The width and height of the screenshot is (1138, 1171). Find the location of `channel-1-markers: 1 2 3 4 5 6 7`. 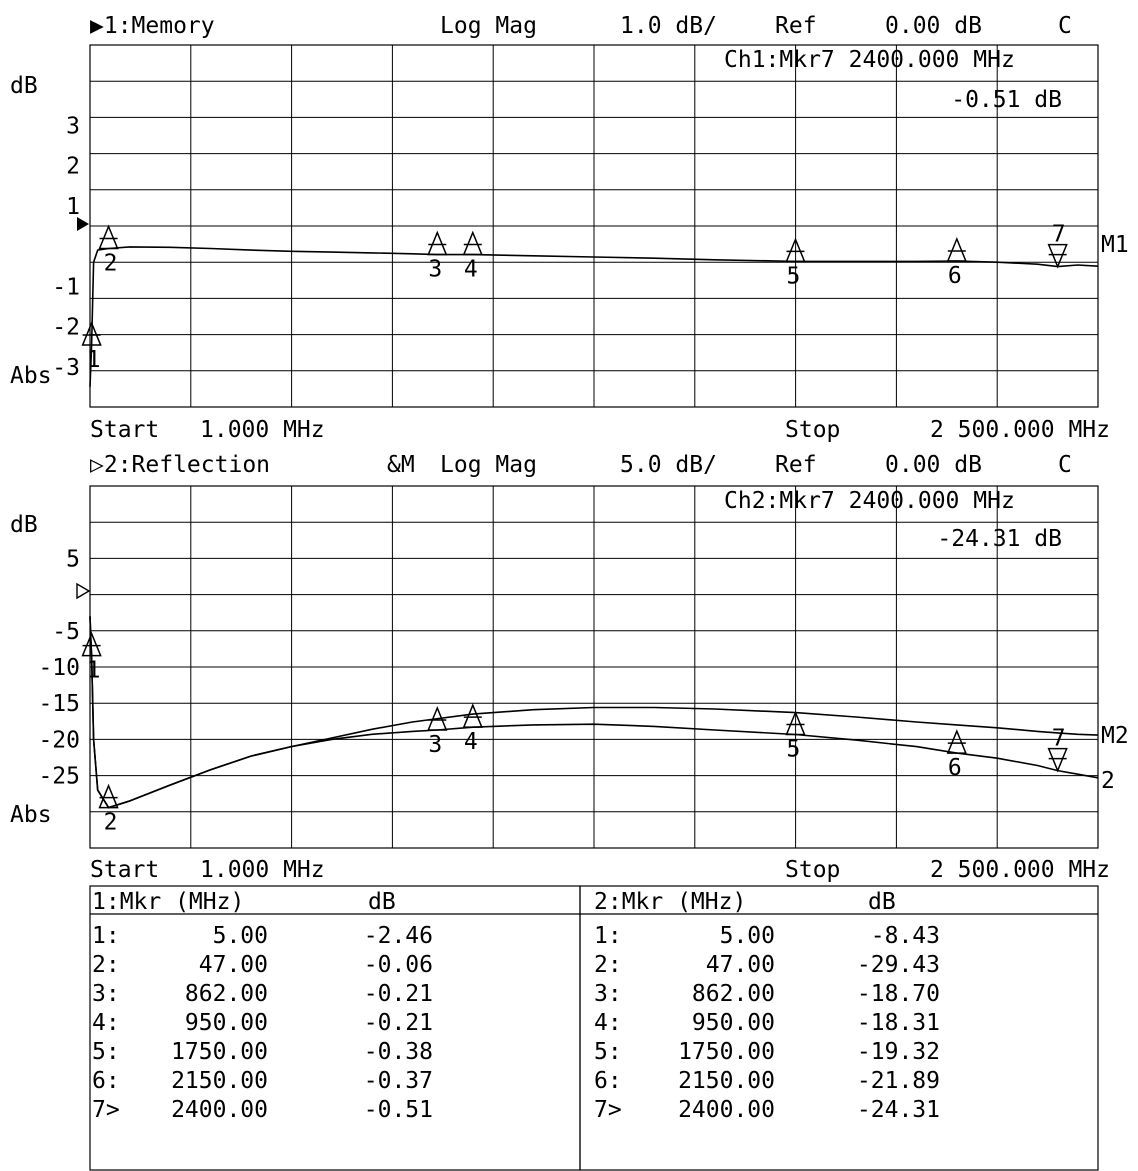

channel-1-markers: 1 2 3 4 5 6 7 is located at coordinates (574, 297).